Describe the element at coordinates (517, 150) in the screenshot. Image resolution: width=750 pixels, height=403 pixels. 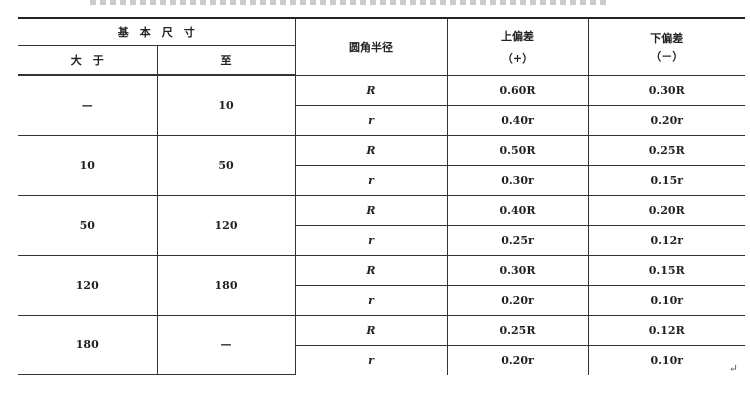
I see `upper-deviation: 0.50R` at that location.